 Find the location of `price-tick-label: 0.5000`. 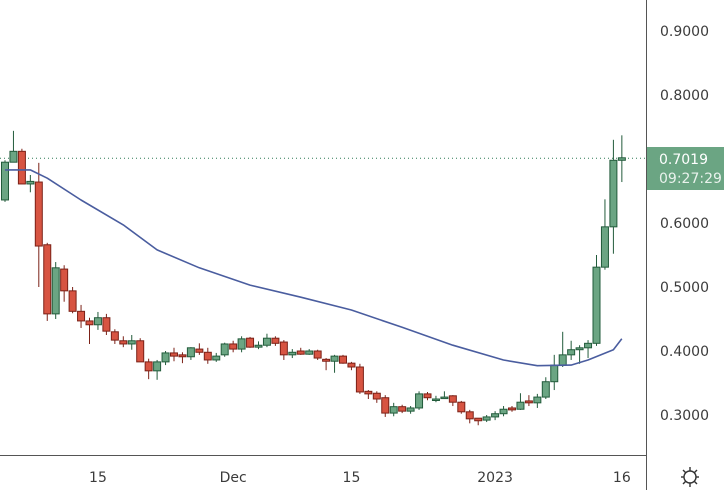

price-tick-label: 0.5000 is located at coordinates (684, 288).